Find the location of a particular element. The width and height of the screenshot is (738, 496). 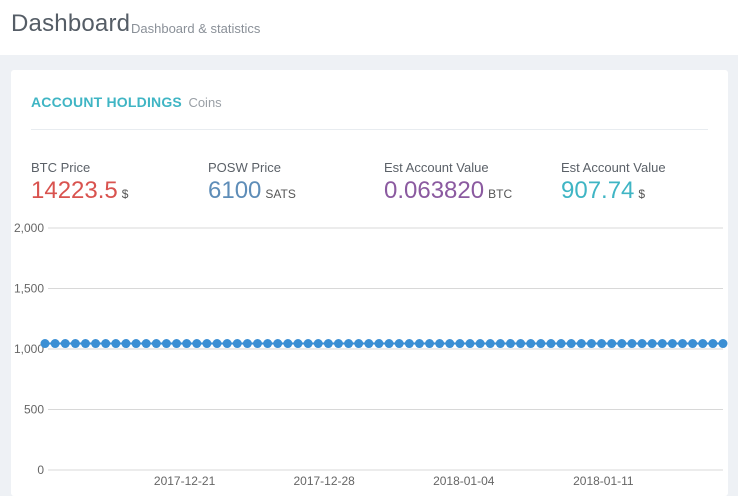

stat-btc-price: BTC Price 14223.5 $ is located at coordinates (79, 182).